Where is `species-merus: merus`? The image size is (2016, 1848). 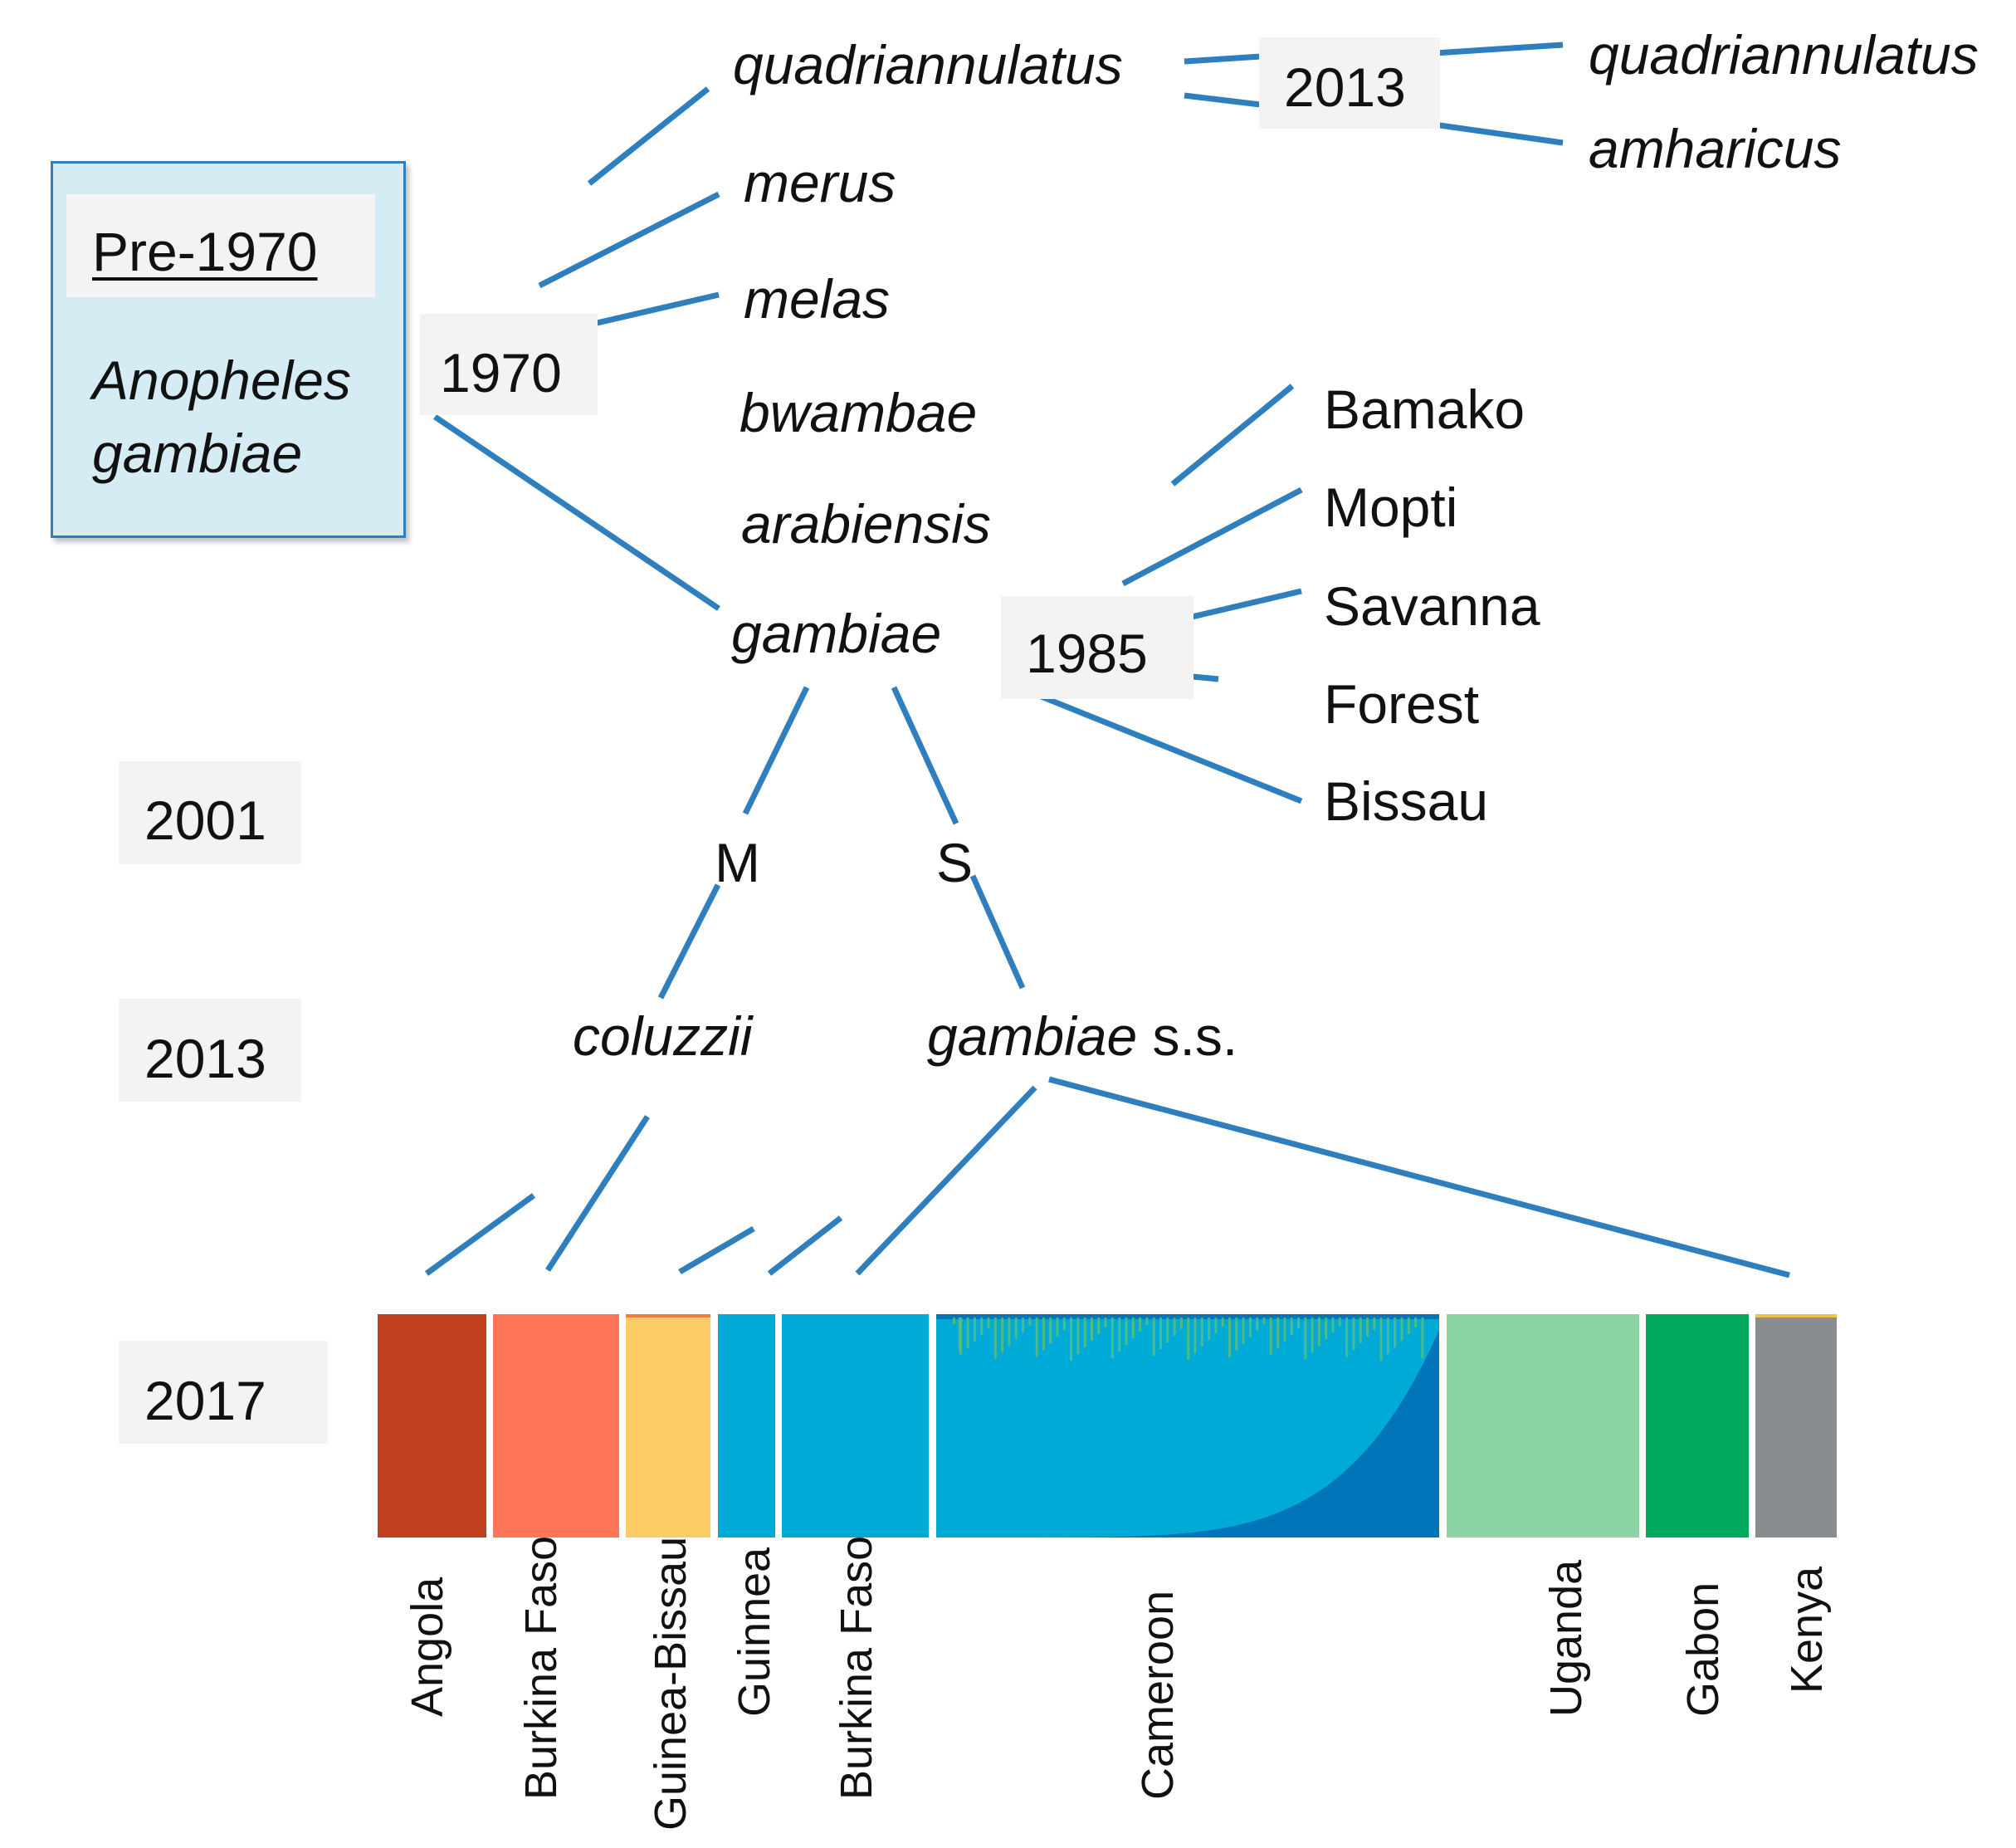 species-merus: merus is located at coordinates (820, 183).